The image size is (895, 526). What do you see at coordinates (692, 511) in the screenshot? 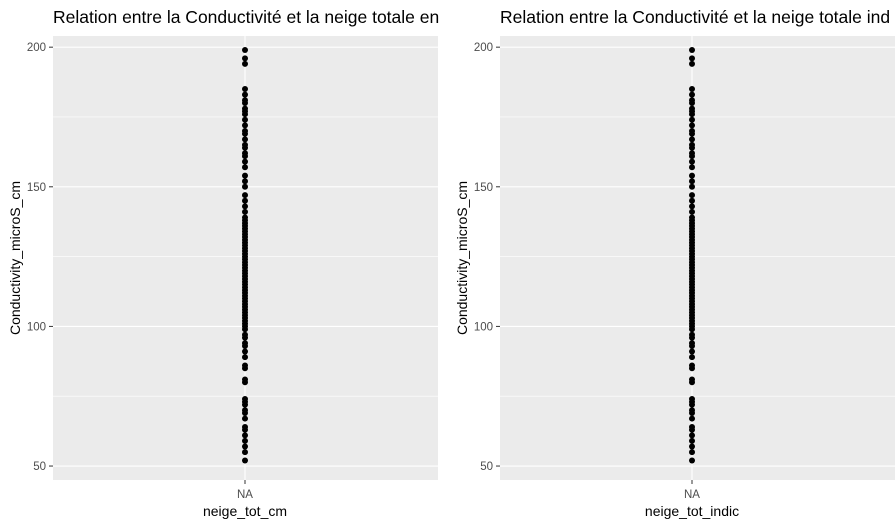
I see `x-axis-title: neige_tot_indic` at bounding box center [692, 511].